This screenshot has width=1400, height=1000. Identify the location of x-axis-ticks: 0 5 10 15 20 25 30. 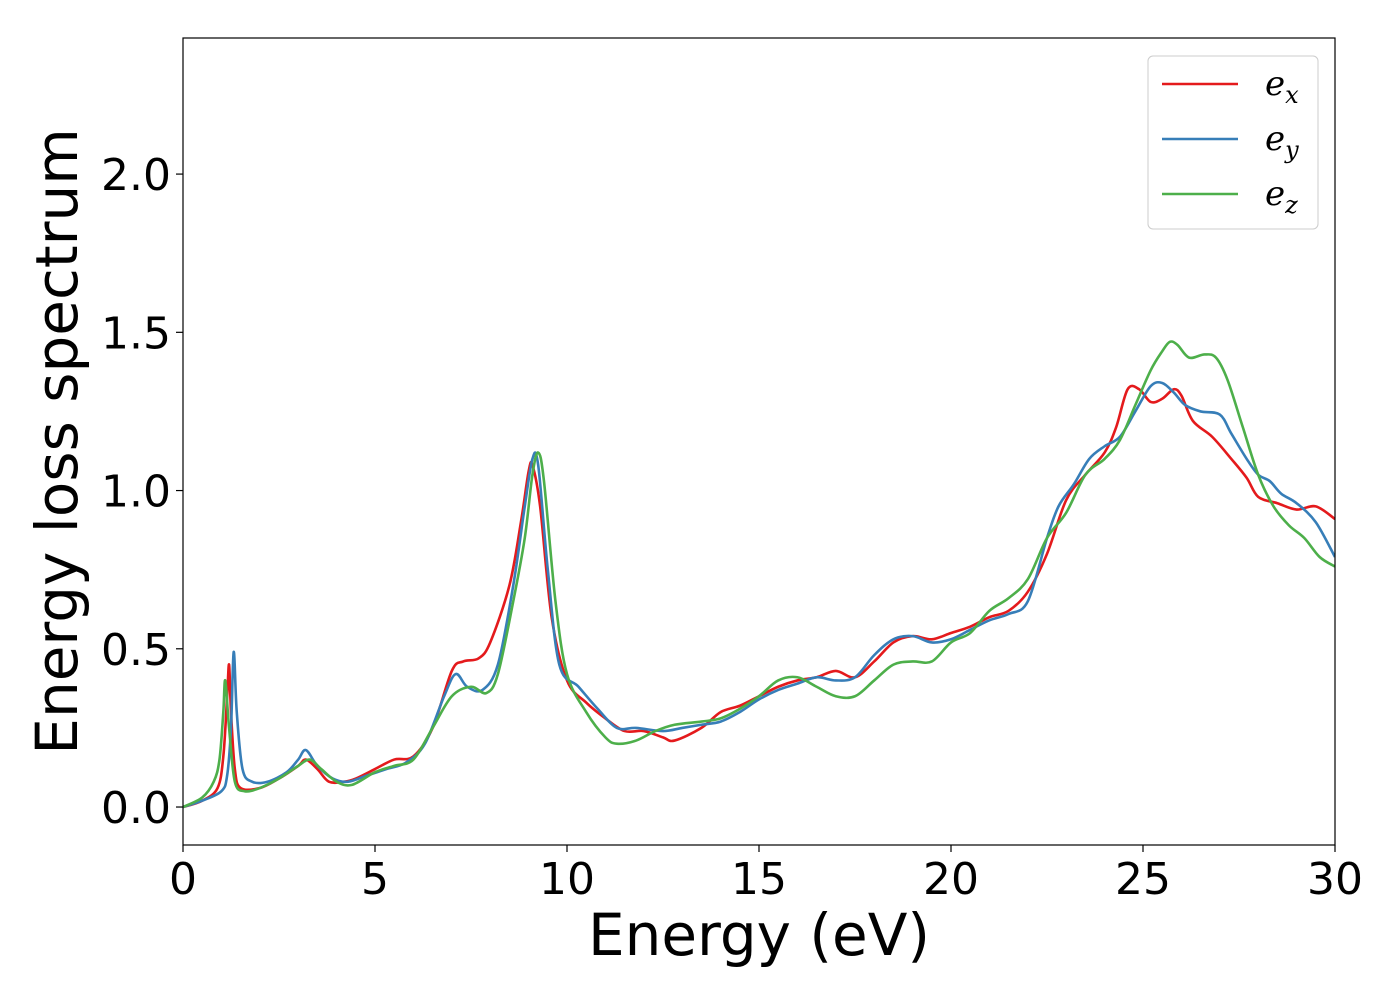
(766, 875).